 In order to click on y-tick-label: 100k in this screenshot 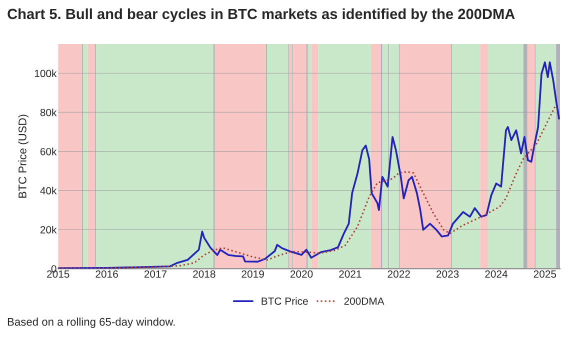, I will do `click(45, 73)`.